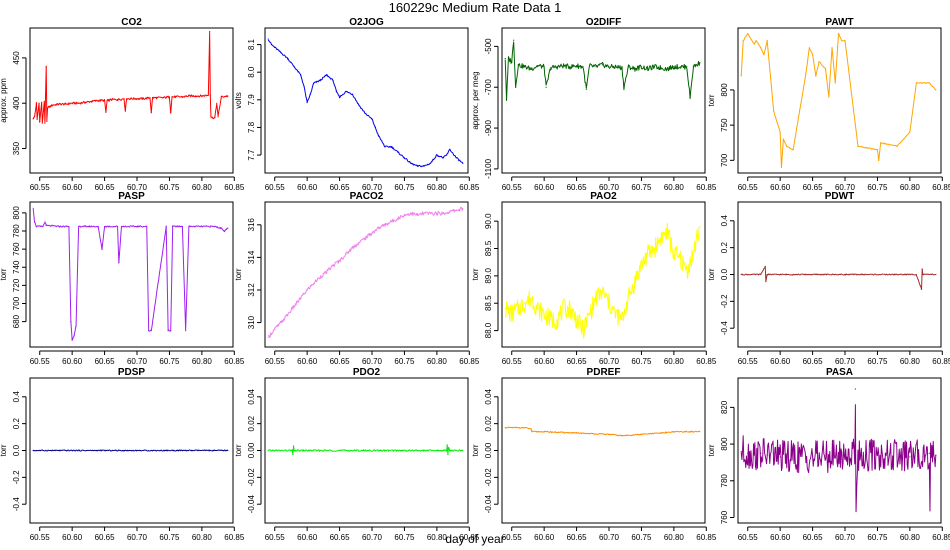  I want to click on y-tick-label: -0.4, so click(724, 328).